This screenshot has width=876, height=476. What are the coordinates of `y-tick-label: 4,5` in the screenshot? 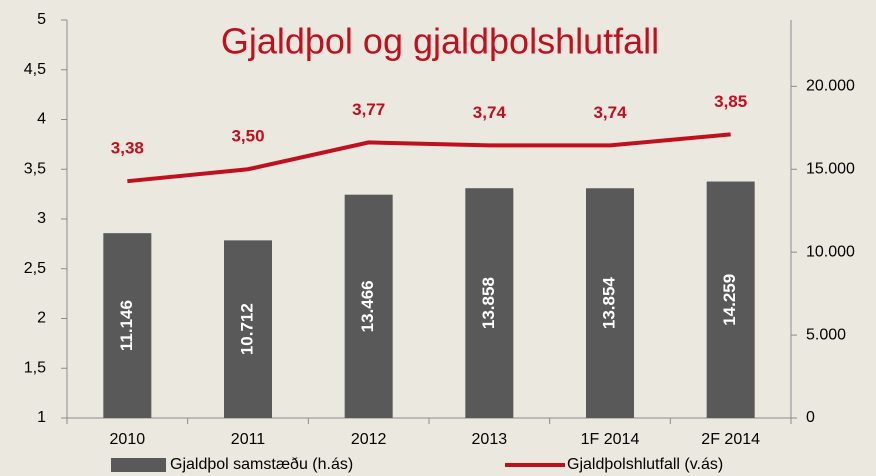 It's located at (35, 69).